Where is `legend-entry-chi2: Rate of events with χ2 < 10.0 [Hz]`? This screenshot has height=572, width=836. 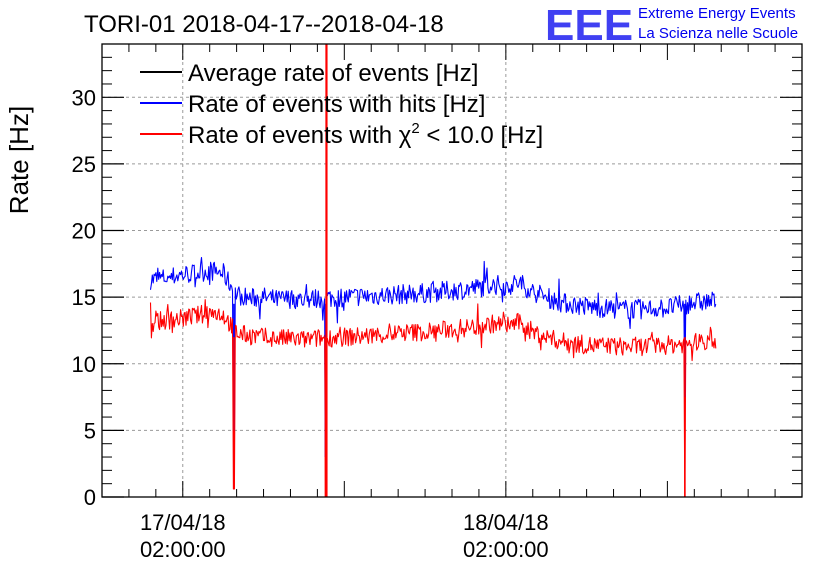
legend-entry-chi2: Rate of events with χ2 < 10.0 [Hz] is located at coordinates (341, 134).